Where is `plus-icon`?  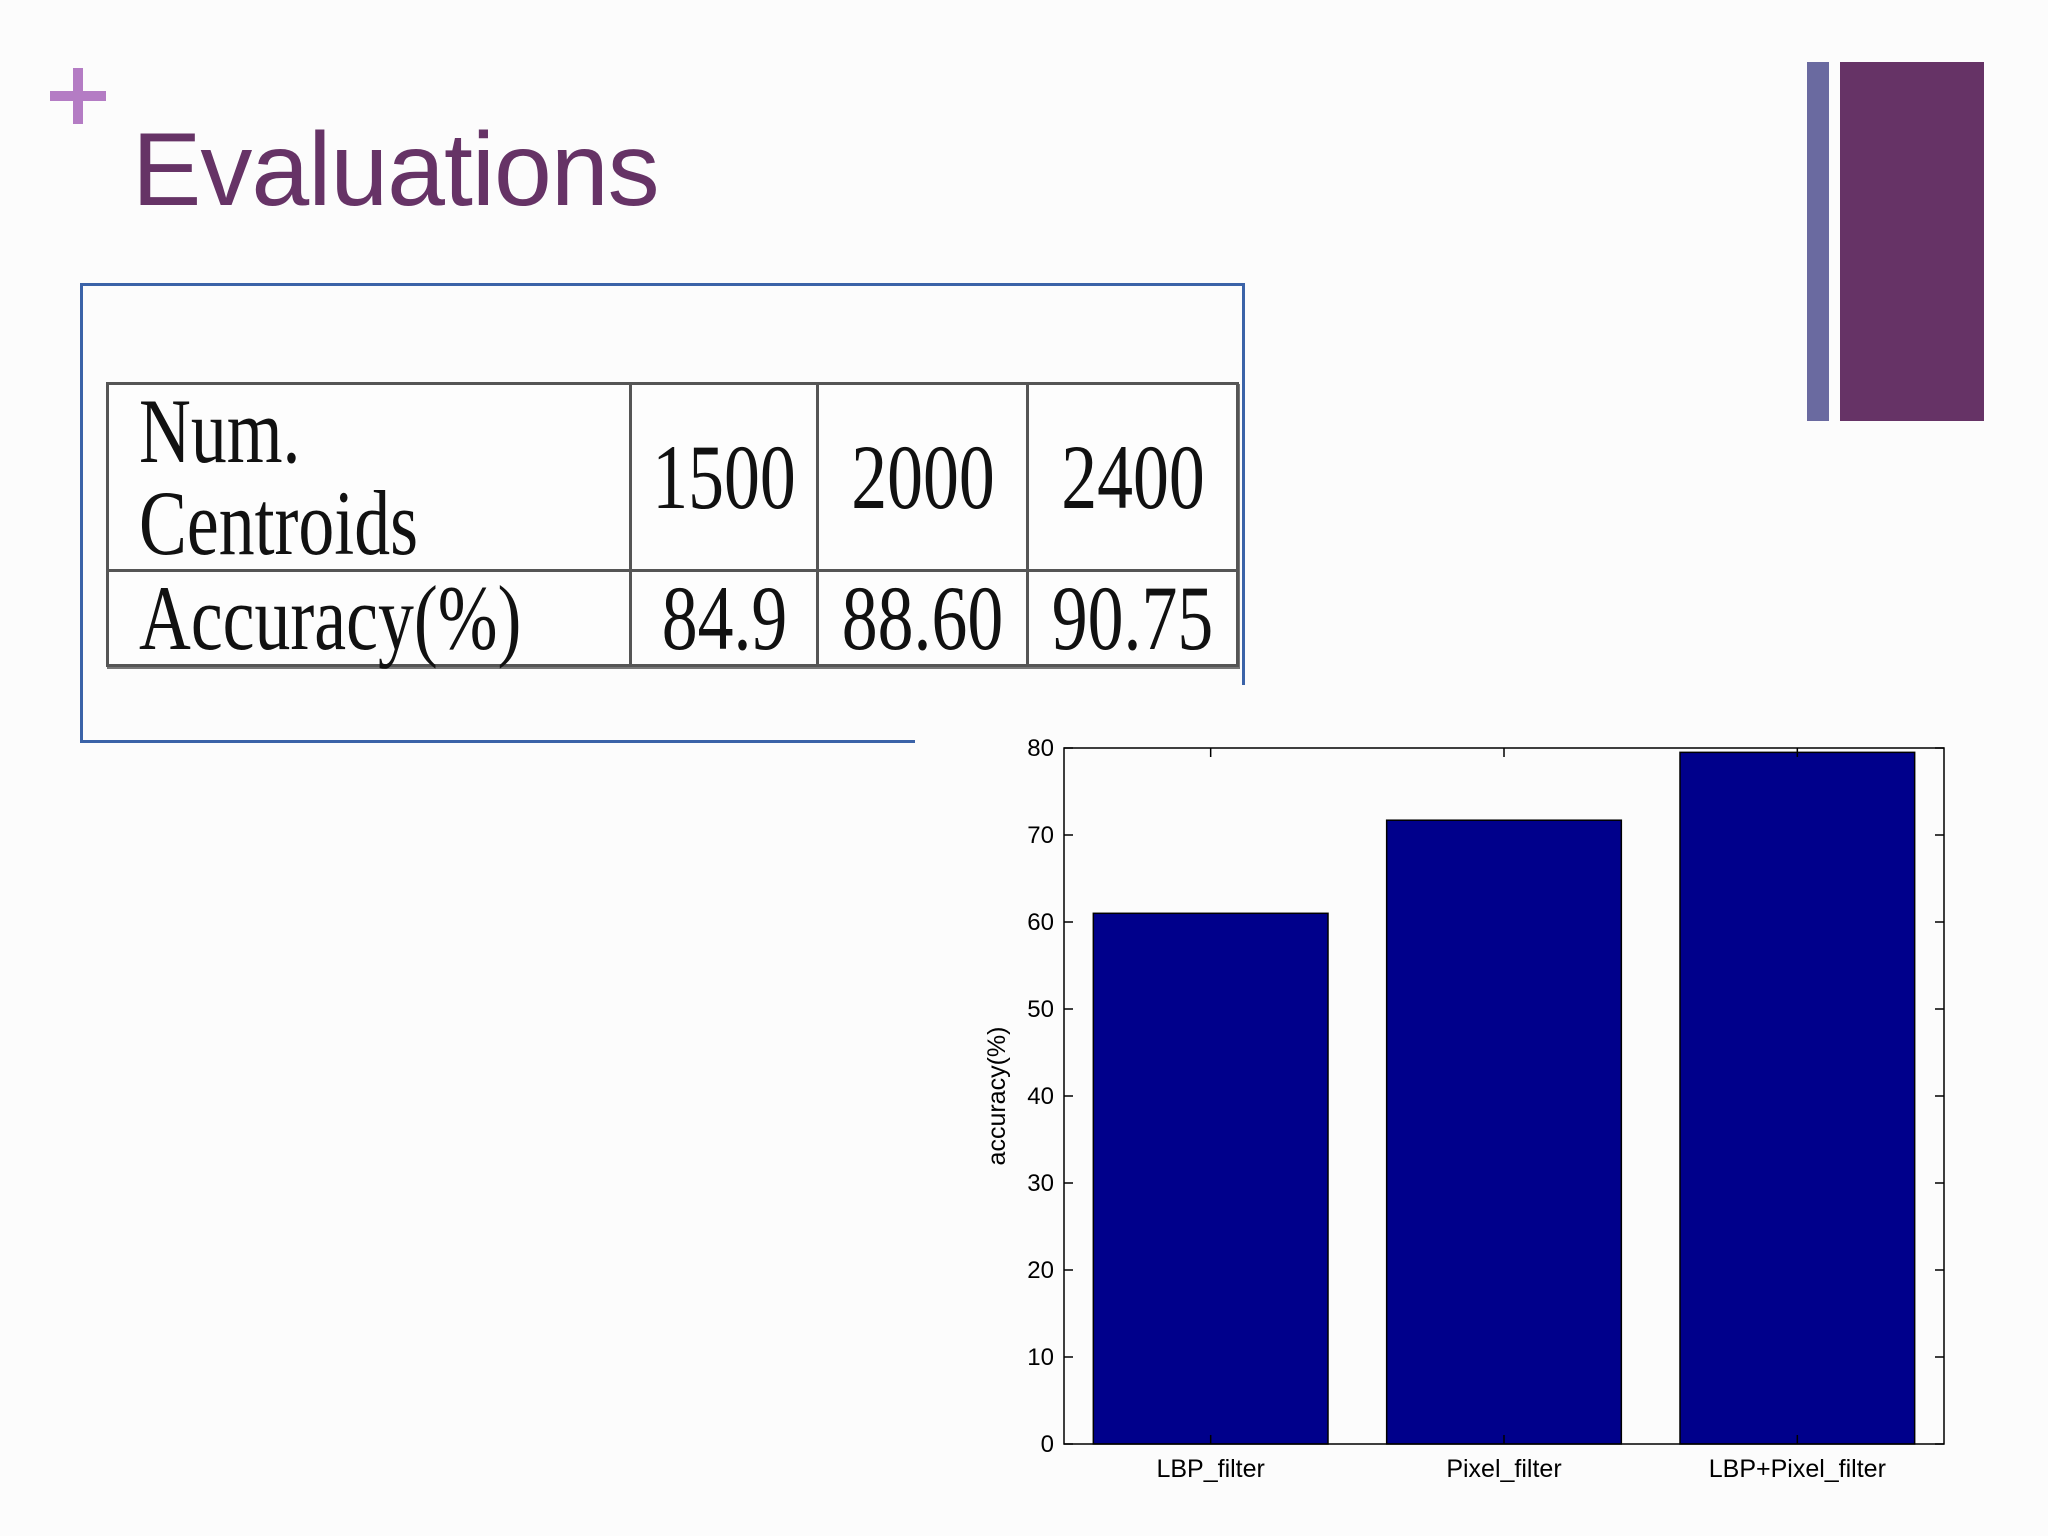
plus-icon is located at coordinates (78, 96).